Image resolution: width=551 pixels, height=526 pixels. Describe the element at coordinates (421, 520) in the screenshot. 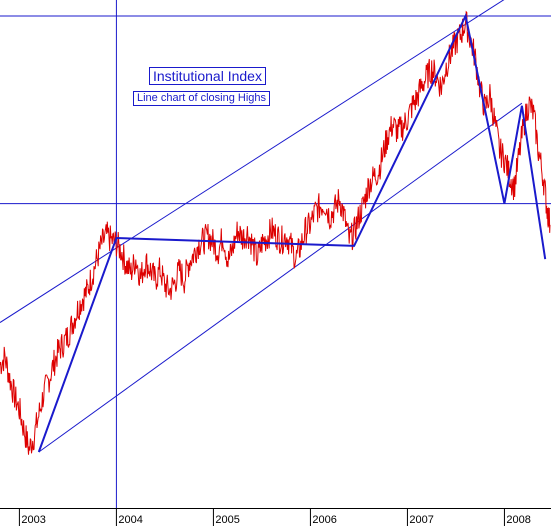

I see `x-tick-label: 2007` at that location.